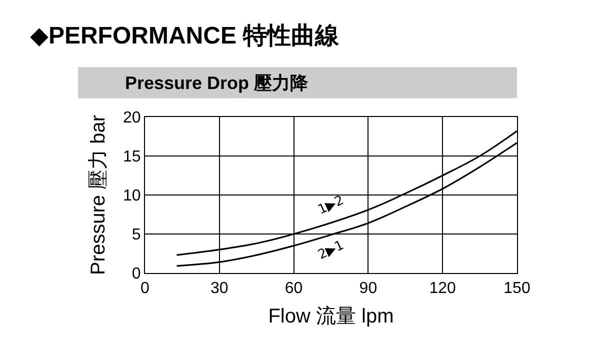 The width and height of the screenshot is (600, 350). I want to click on y-axis-title: Pressure 壓力 bar, so click(99, 195).